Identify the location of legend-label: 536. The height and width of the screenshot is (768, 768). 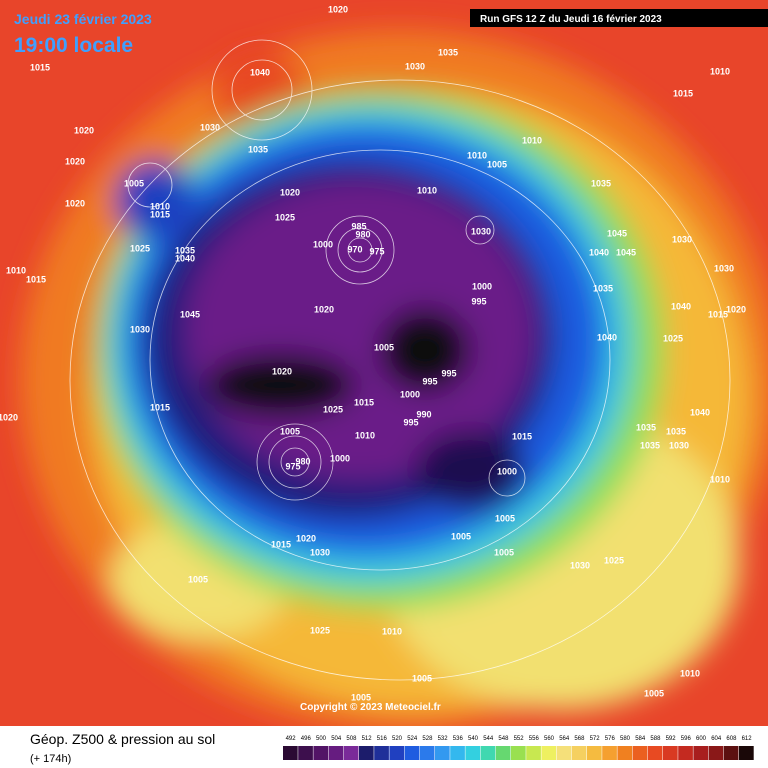
(458, 739).